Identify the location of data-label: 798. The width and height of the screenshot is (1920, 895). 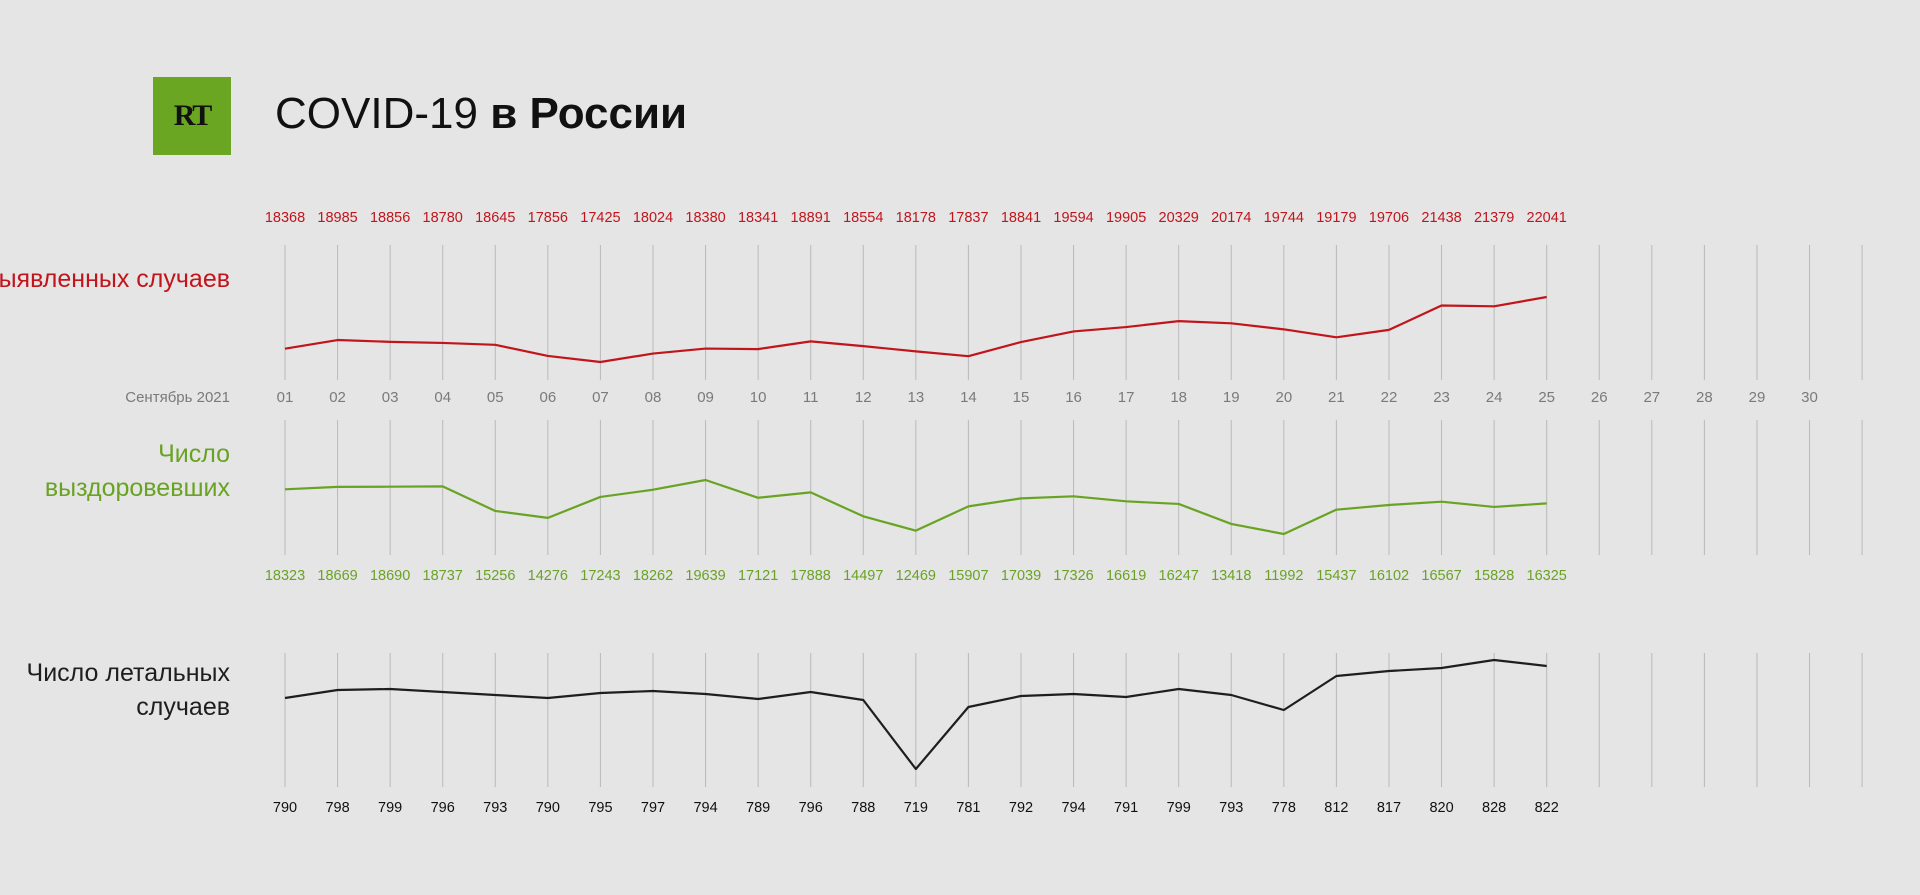
(337, 808).